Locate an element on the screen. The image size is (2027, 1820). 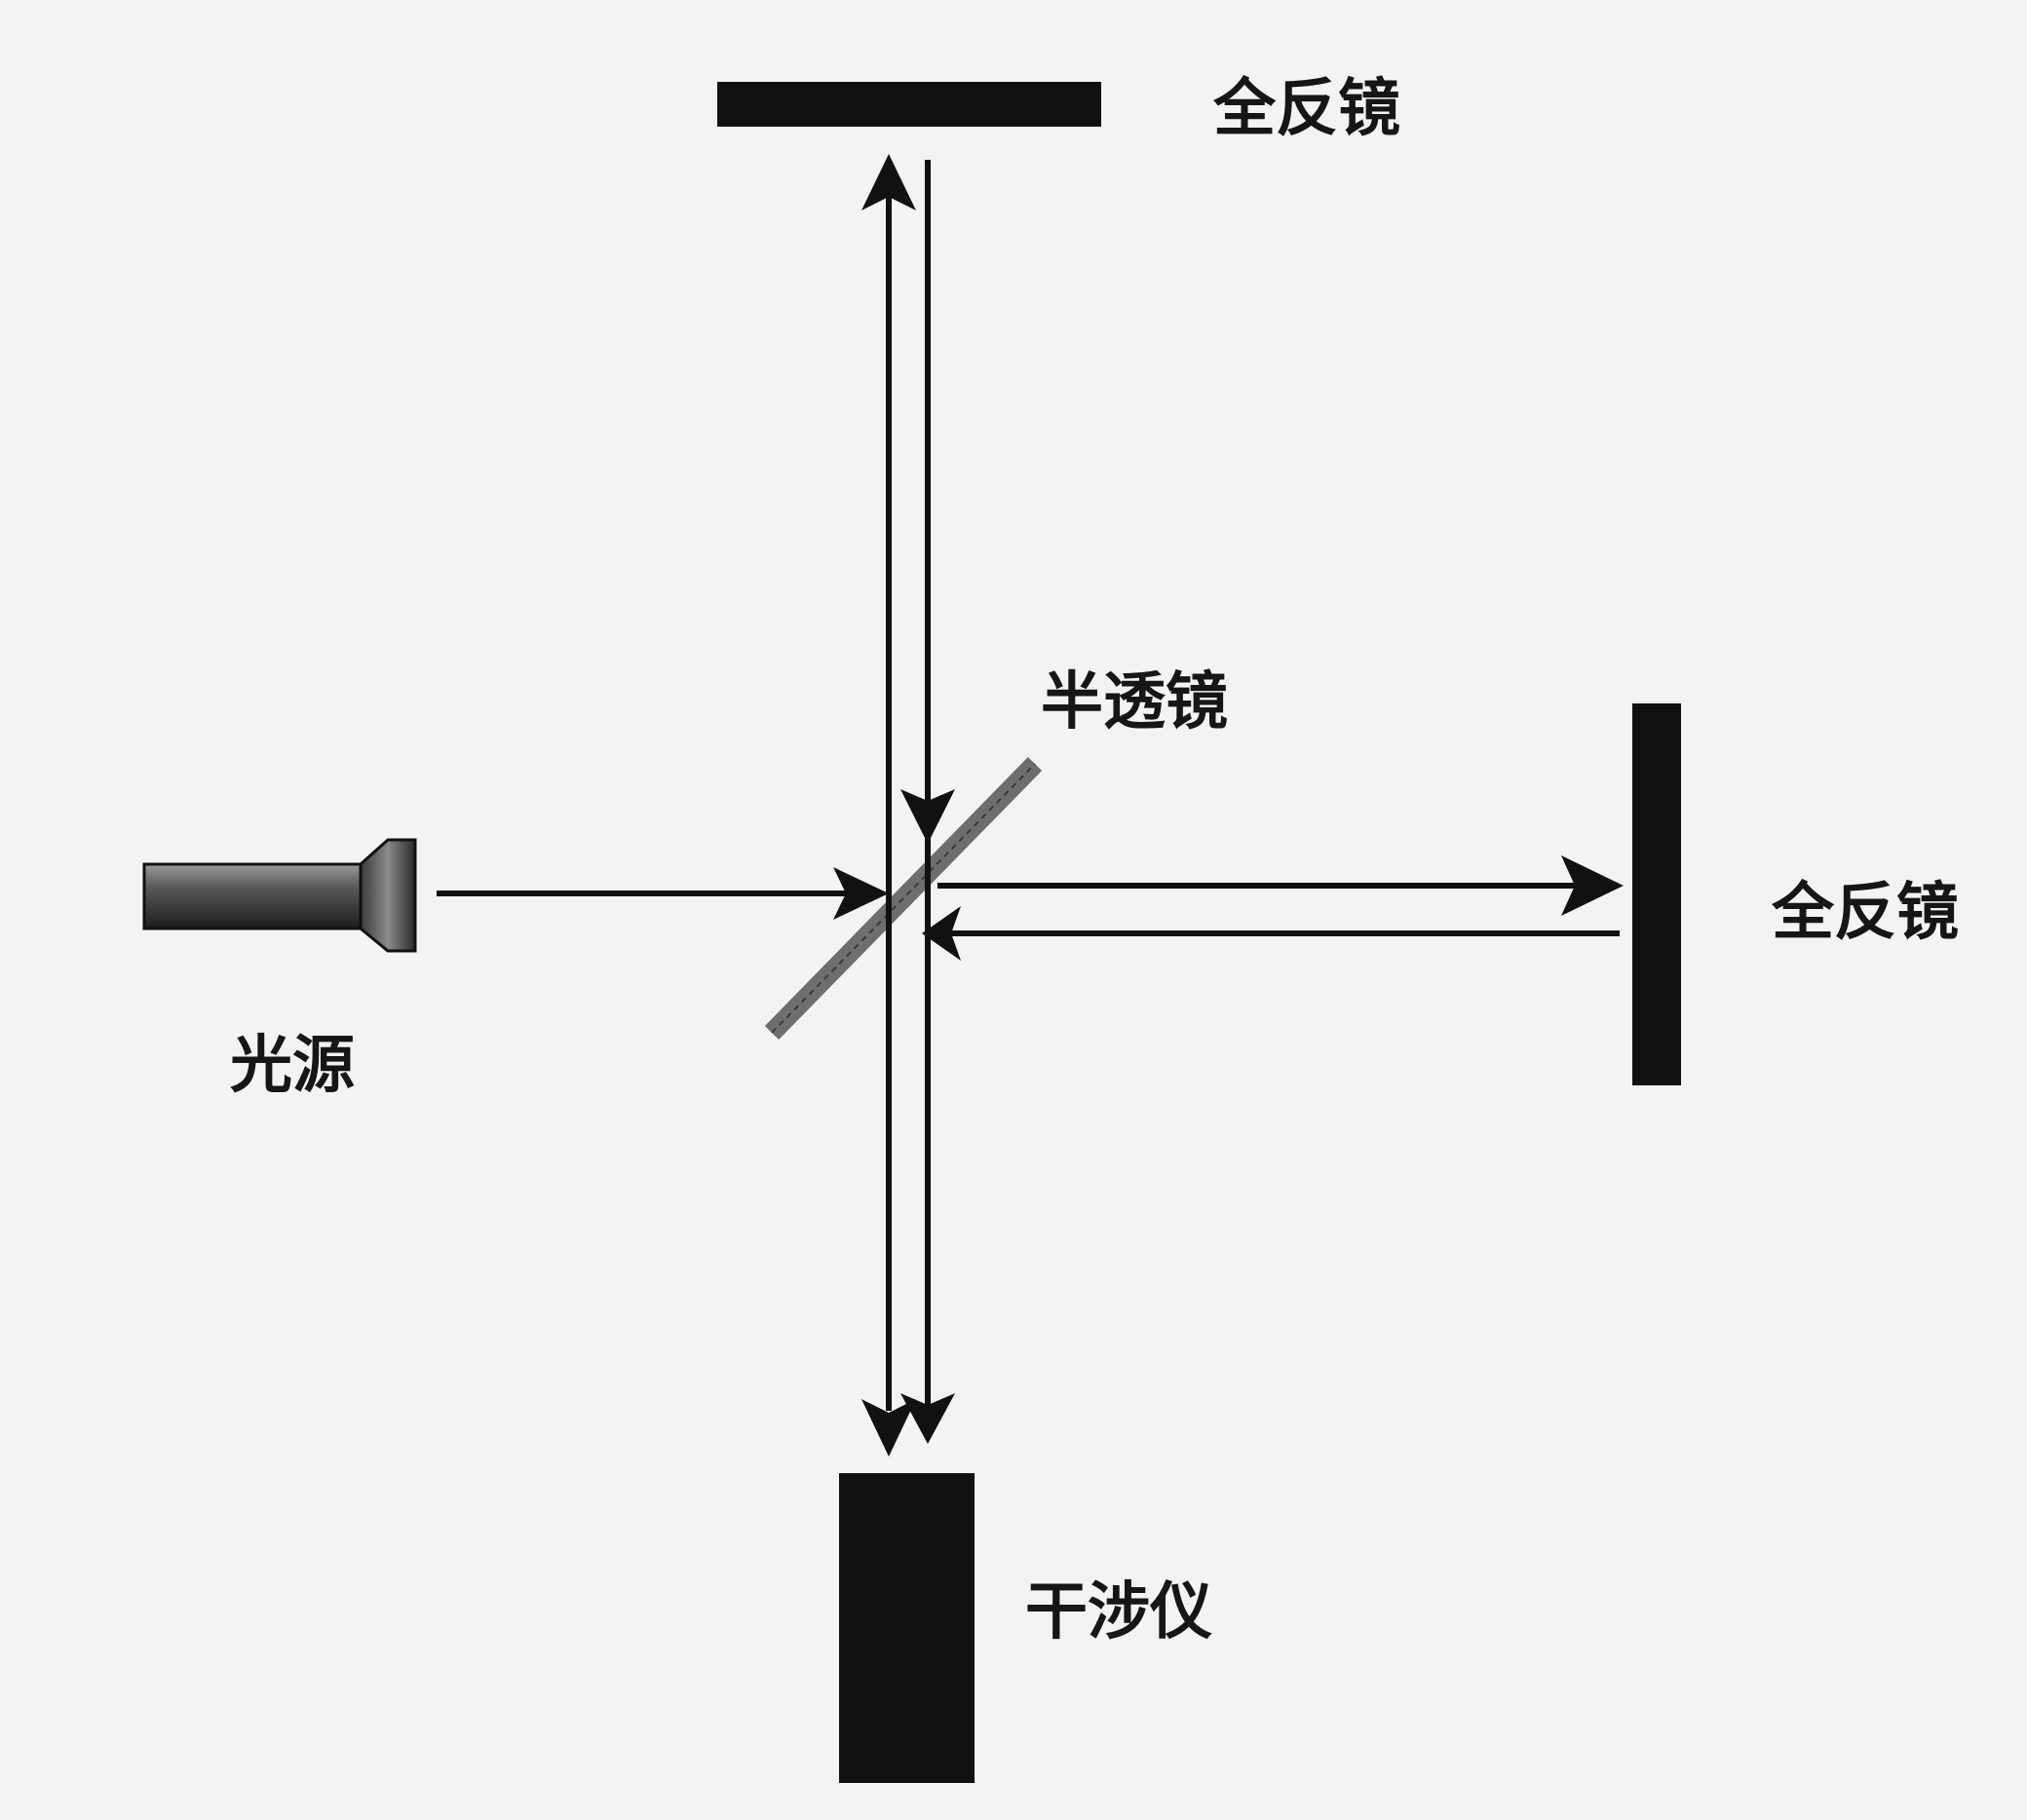
interferometer-block is located at coordinates (907, 1628).